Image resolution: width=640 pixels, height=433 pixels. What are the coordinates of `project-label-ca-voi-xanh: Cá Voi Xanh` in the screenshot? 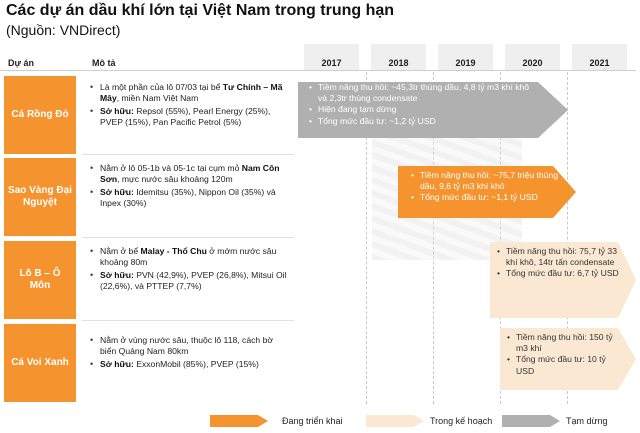 It's located at (40, 363).